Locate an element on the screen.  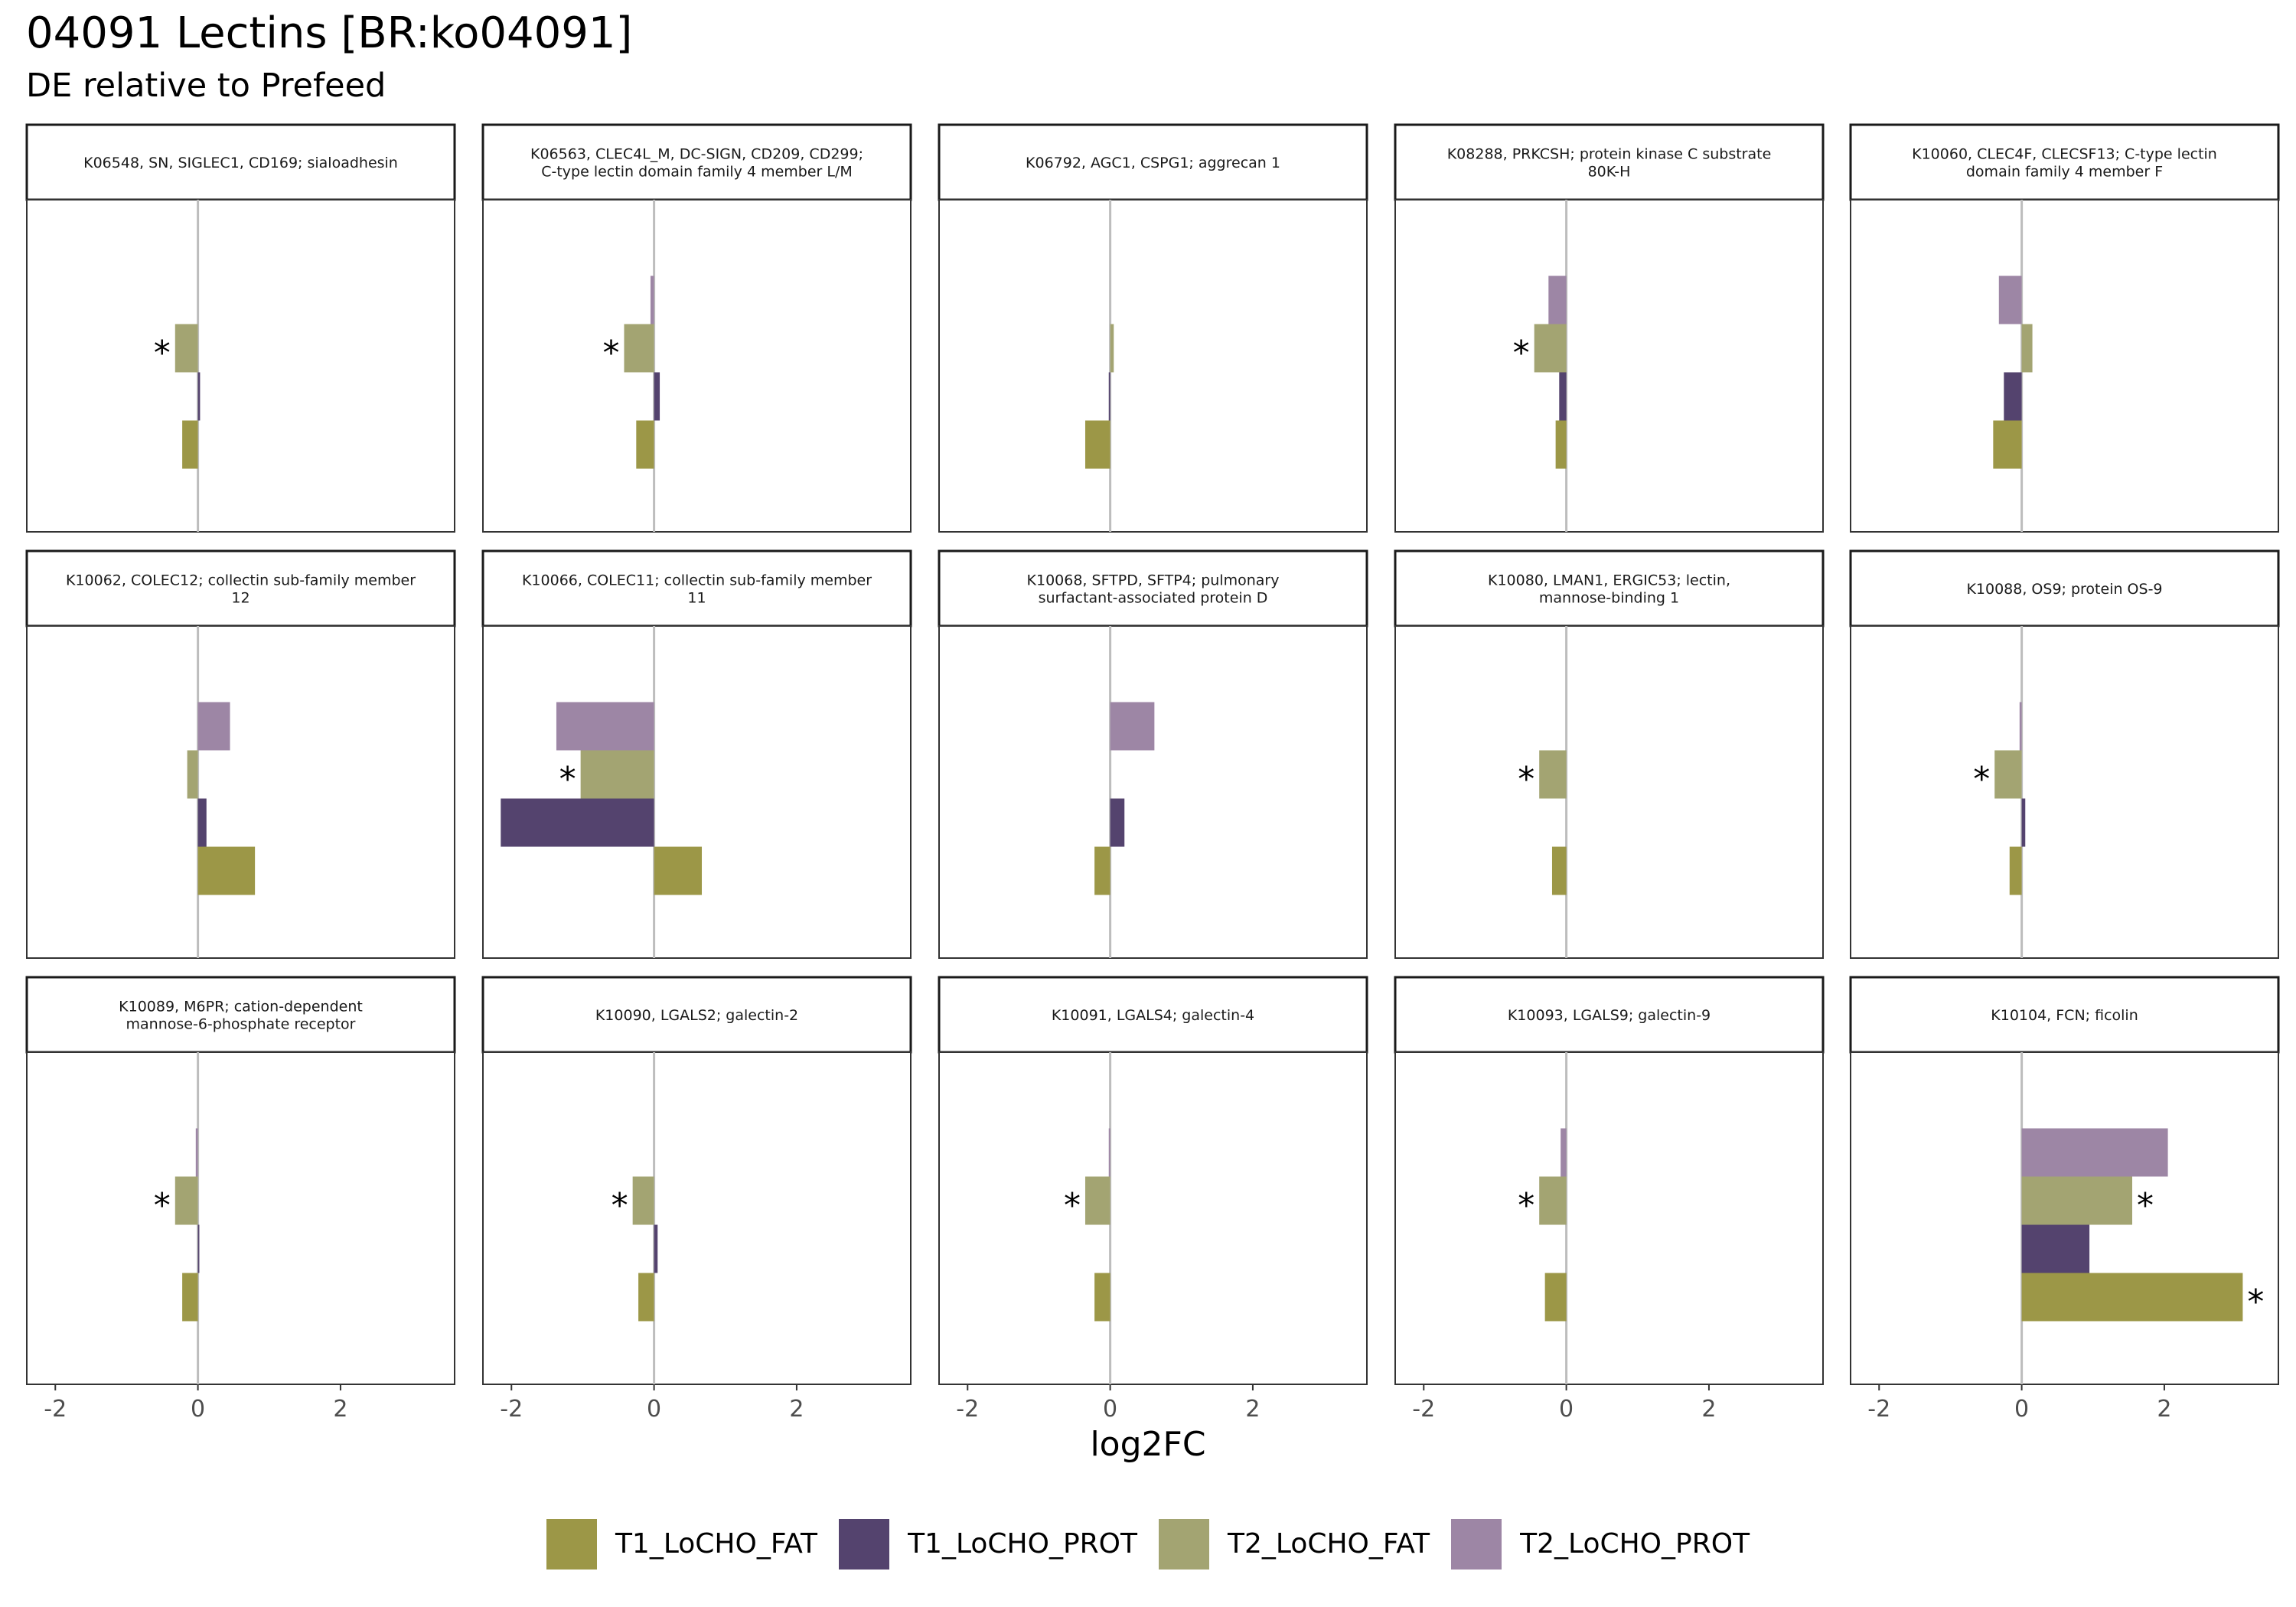
legend-label: T2_LoCHO_FAT is located at coordinates (1329, 1544).